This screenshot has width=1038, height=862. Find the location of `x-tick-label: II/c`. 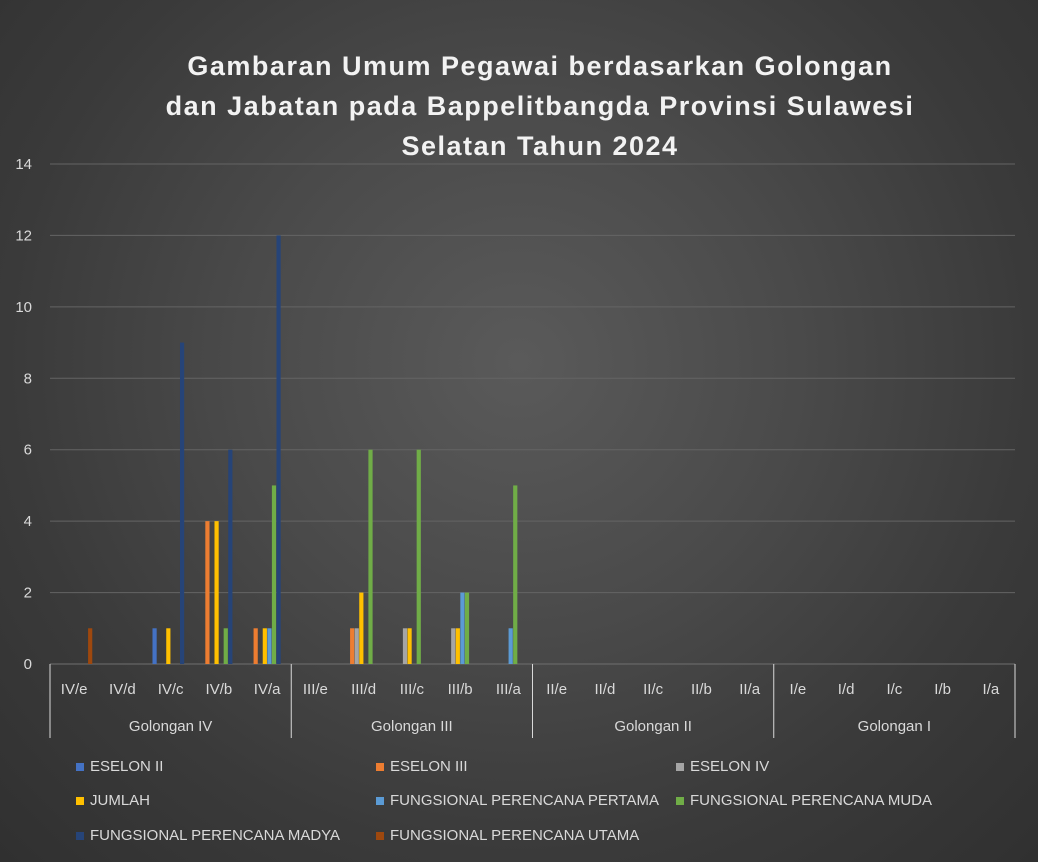

x-tick-label: II/c is located at coordinates (653, 689).